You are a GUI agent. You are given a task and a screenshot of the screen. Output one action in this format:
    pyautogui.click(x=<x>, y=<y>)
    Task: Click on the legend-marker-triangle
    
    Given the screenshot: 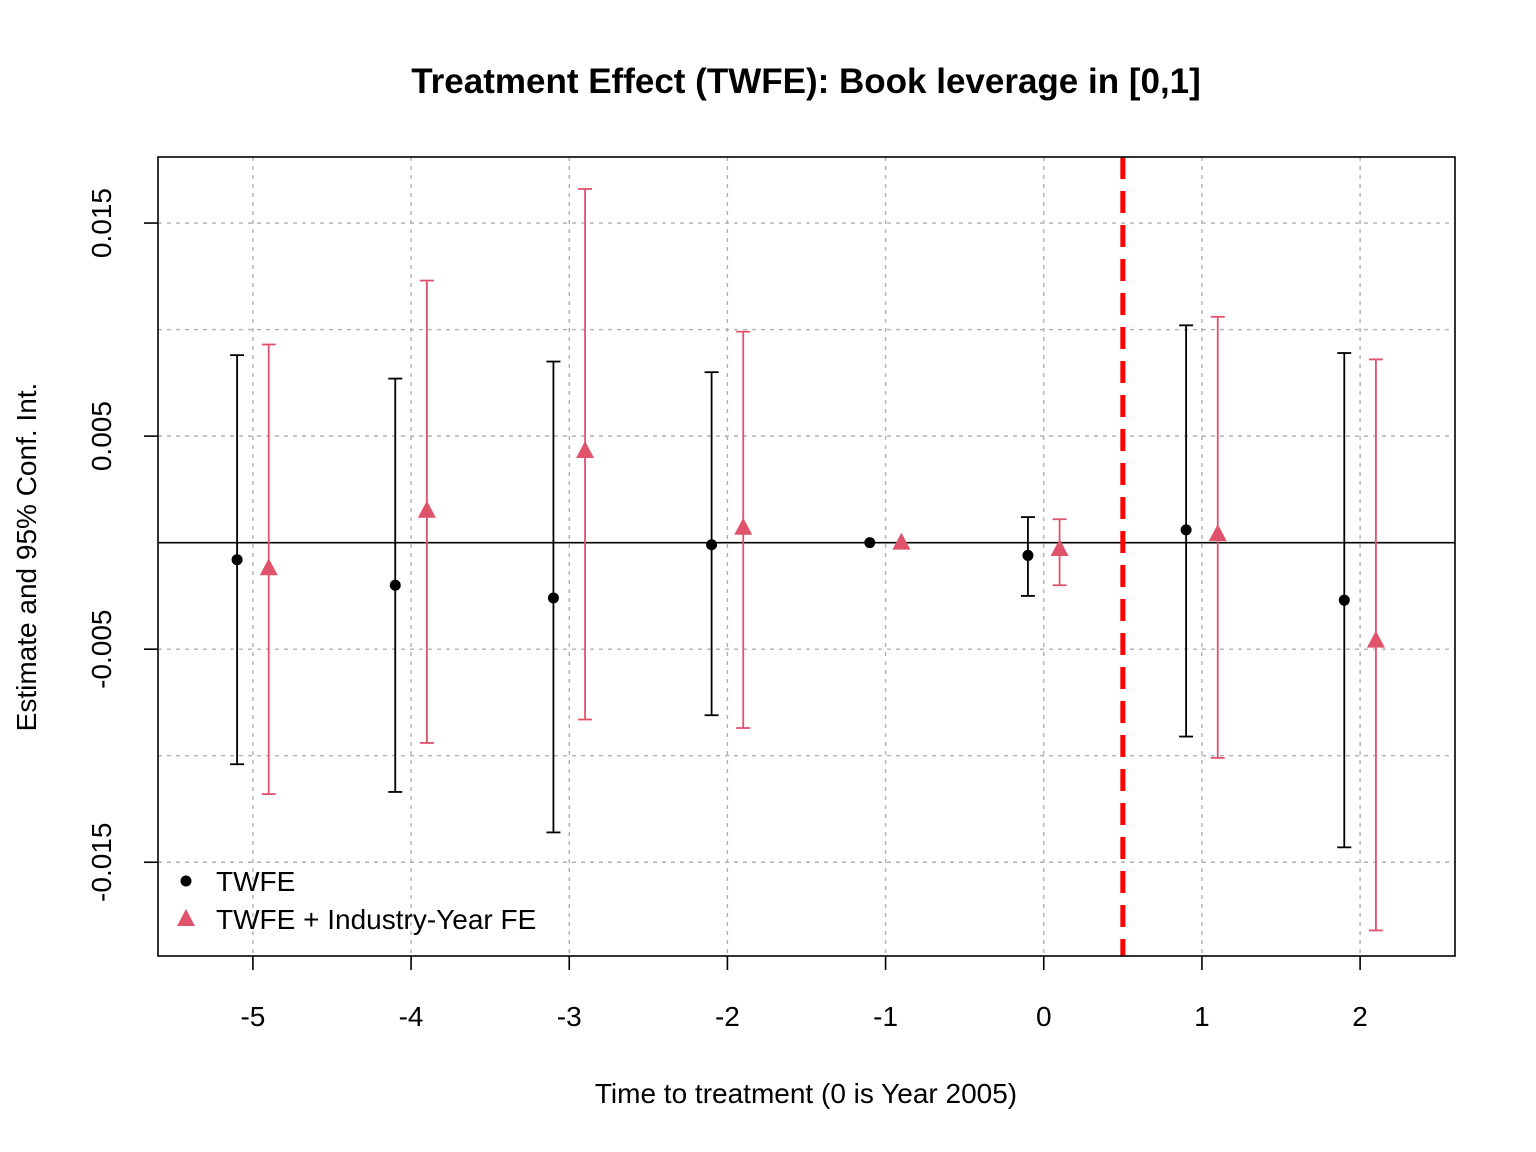 What is the action you would take?
    pyautogui.click(x=186, y=917)
    